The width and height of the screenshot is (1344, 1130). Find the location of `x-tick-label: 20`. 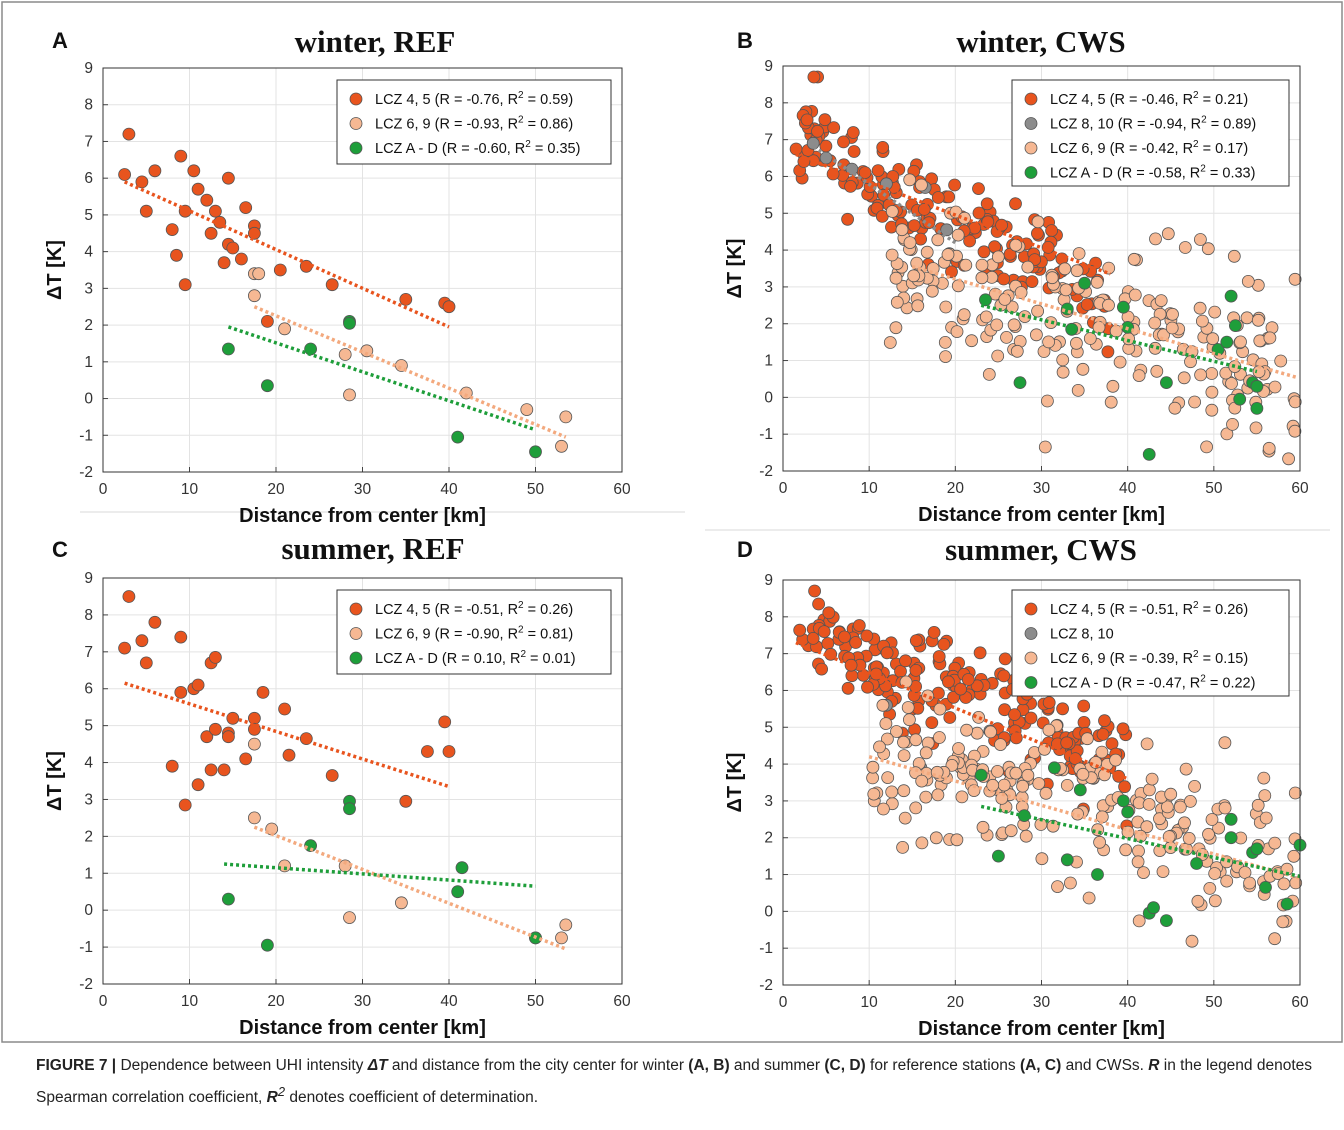

x-tick-label: 20 is located at coordinates (276, 489).